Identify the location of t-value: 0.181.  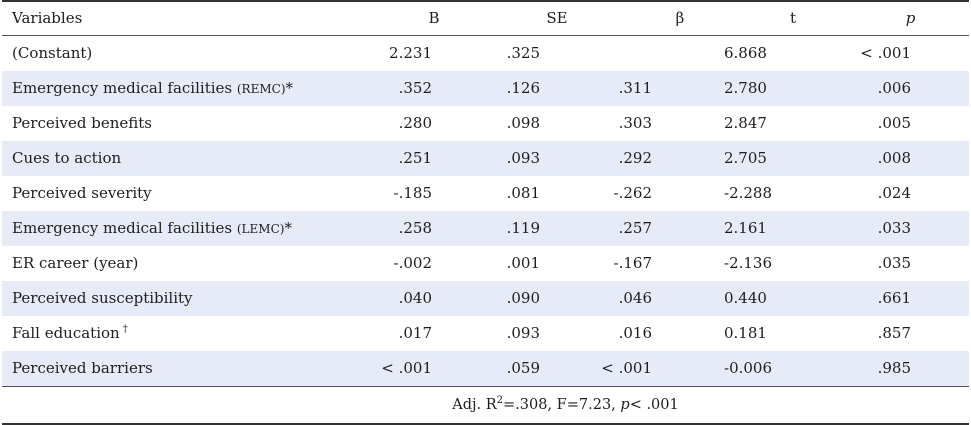
(745, 333).